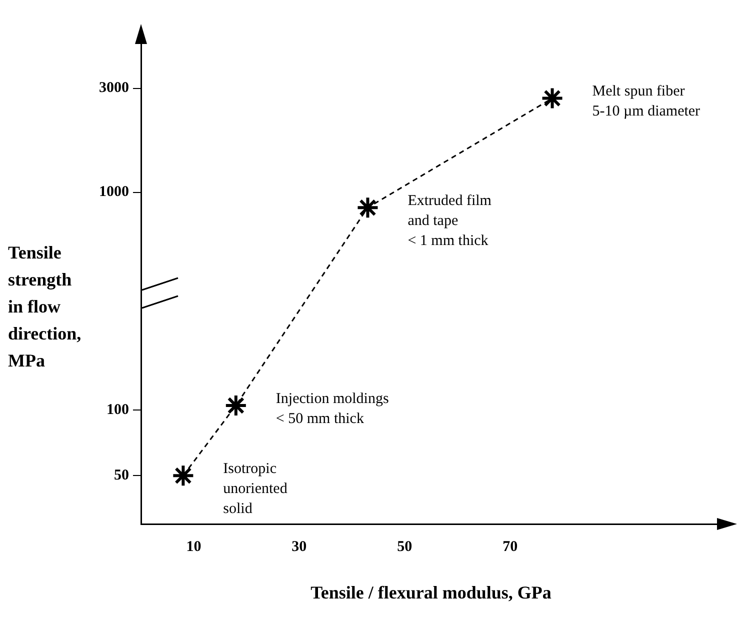 This screenshot has width=739, height=624. I want to click on annotation: Extruded film and tape < 1 mm thick, so click(450, 221).